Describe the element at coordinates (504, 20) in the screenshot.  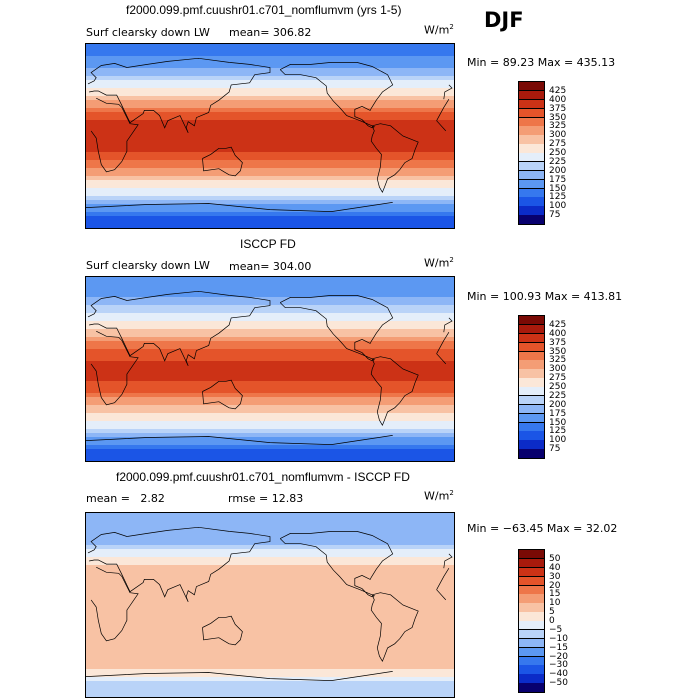
I see `season-label: DJF` at that location.